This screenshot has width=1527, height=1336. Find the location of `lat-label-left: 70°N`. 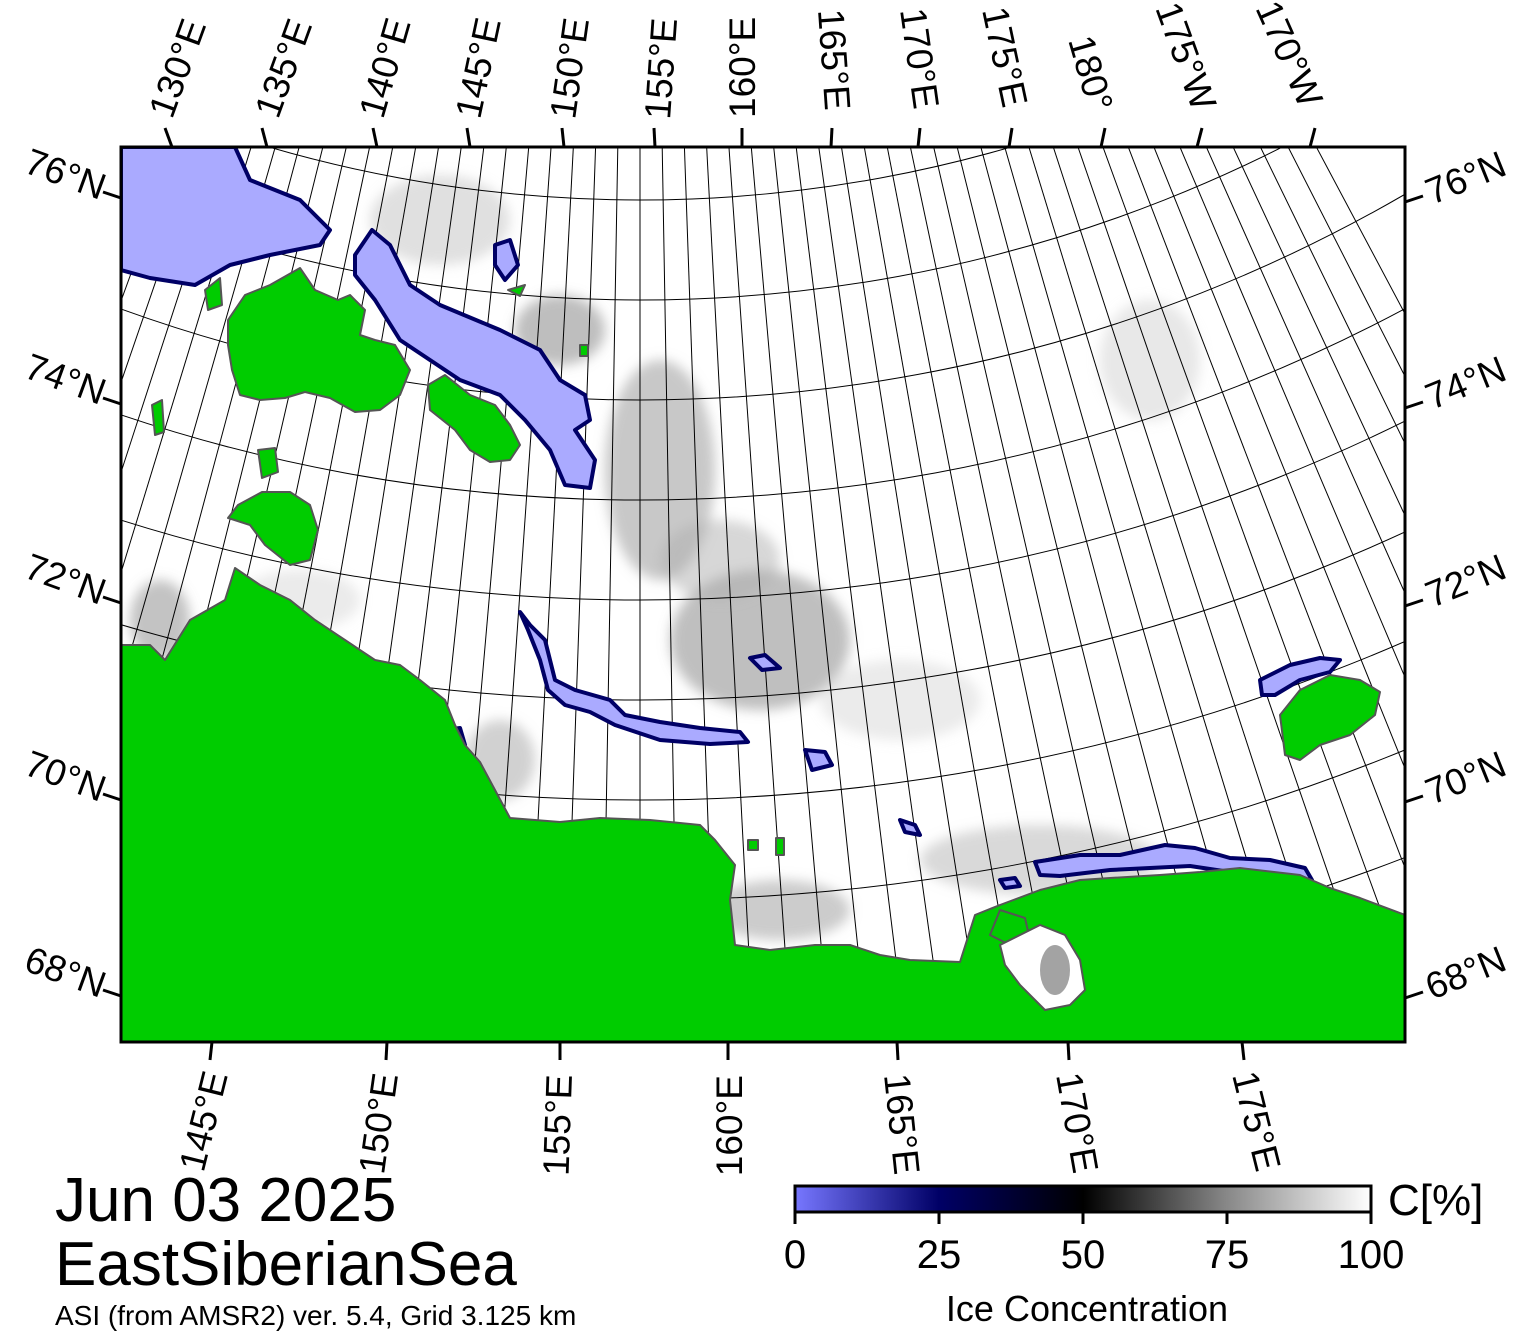

lat-label-left: 70°N is located at coordinates (66, 776).